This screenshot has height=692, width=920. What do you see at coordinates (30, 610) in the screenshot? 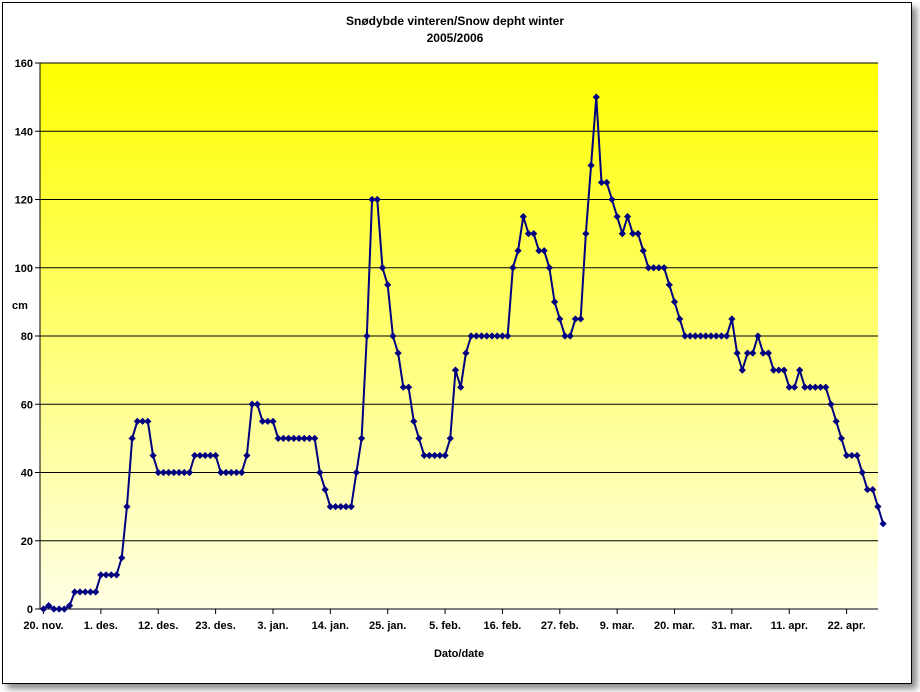
I see `y-tick-label: 0` at bounding box center [30, 610].